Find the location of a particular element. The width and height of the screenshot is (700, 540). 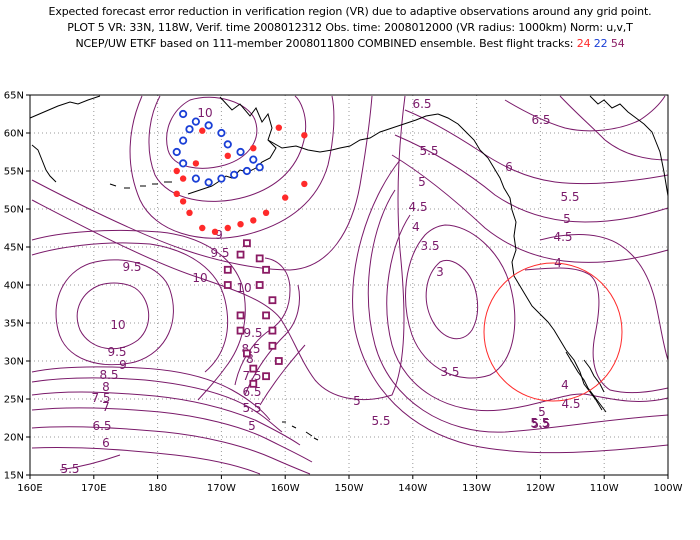

canada-coastline is located at coordinates (520, 262).